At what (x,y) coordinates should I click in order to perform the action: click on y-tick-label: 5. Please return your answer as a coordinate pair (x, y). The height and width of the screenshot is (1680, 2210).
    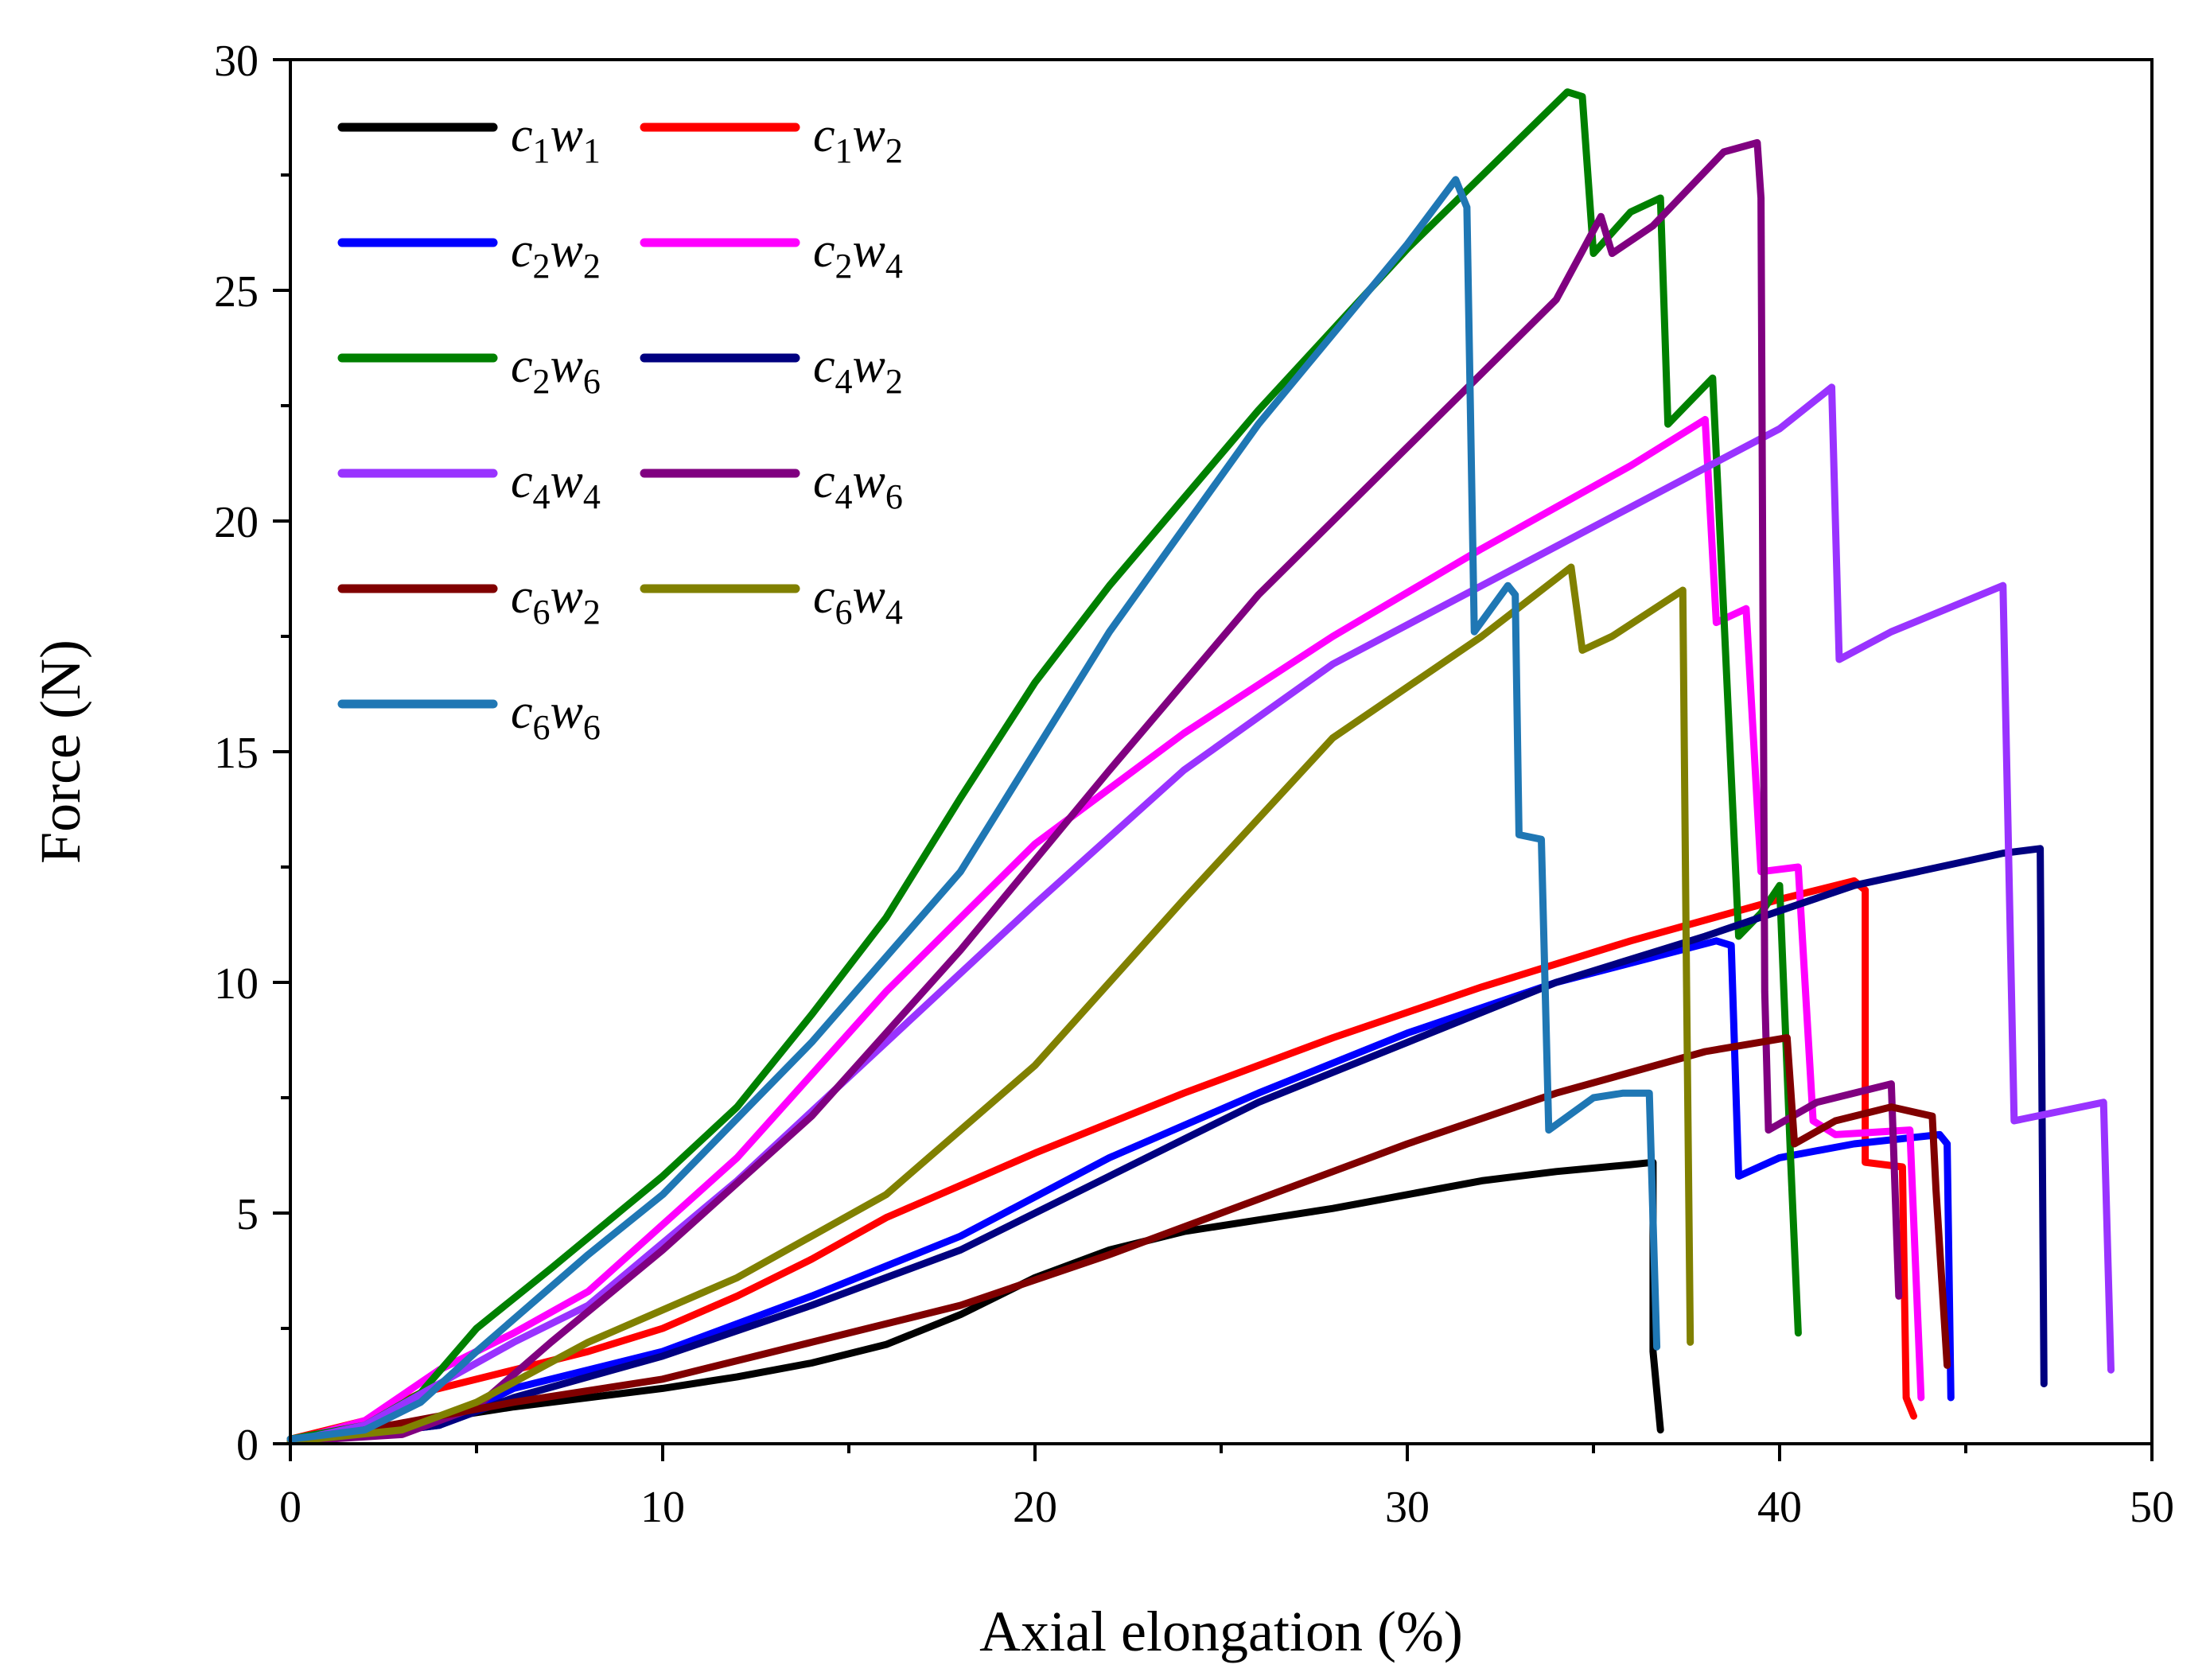
    Looking at the image, I should click on (247, 1214).